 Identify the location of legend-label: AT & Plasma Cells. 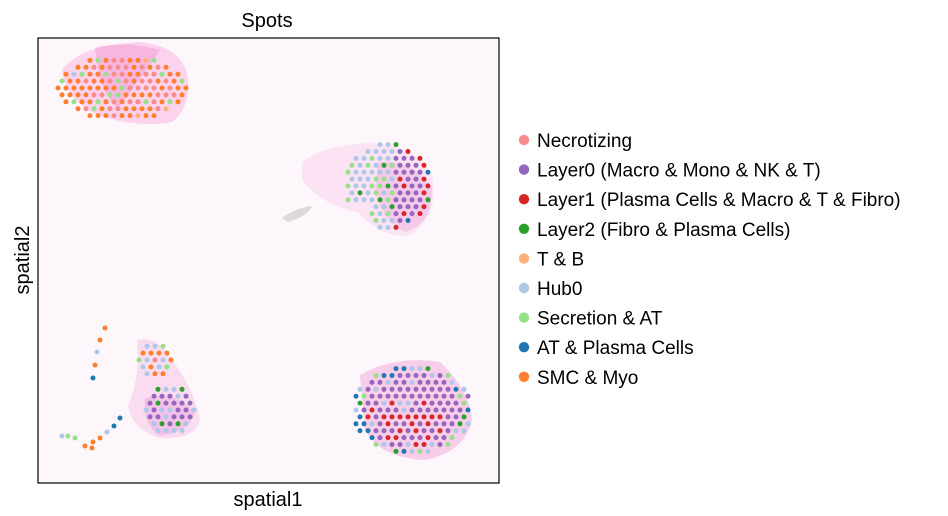
(615, 348).